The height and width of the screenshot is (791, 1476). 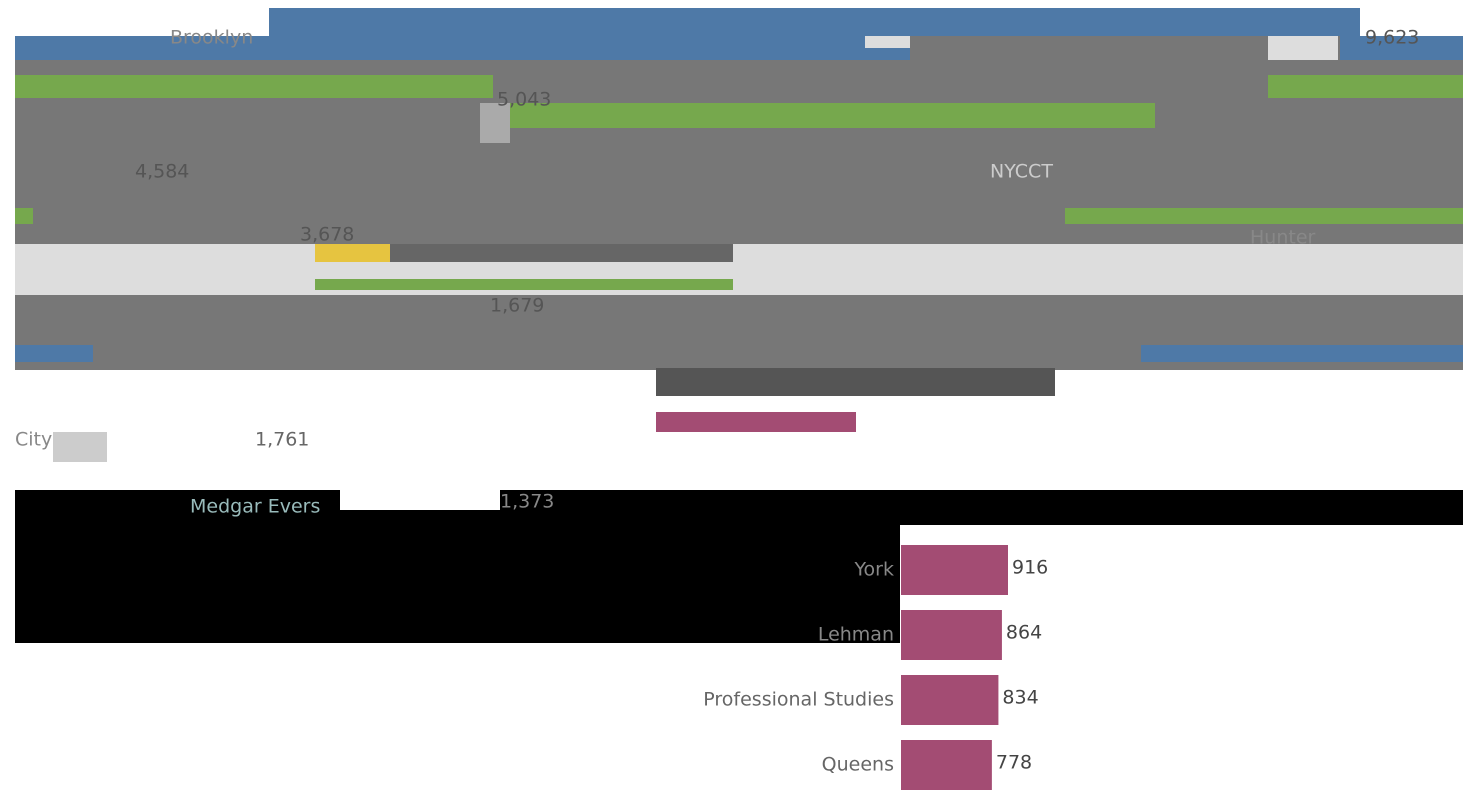 What do you see at coordinates (517, 306) in the screenshot?
I see `fragment-label: 1,679` at bounding box center [517, 306].